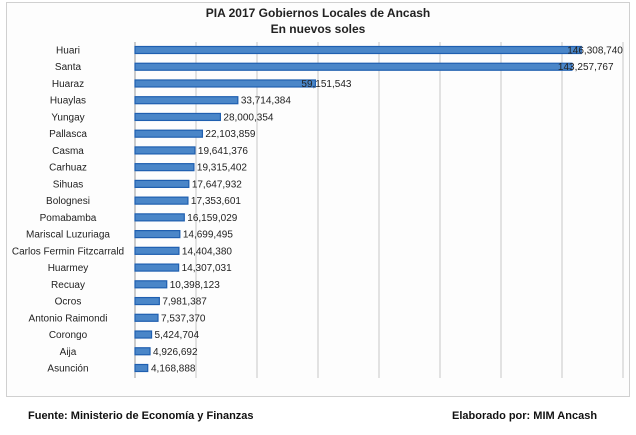 The image size is (636, 435). I want to click on category-label: Sihuas, so click(68, 184).